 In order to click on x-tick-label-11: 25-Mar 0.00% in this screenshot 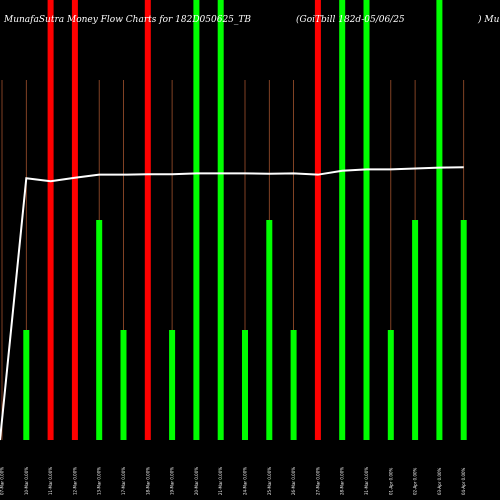, I will do `click(269, 481)`.